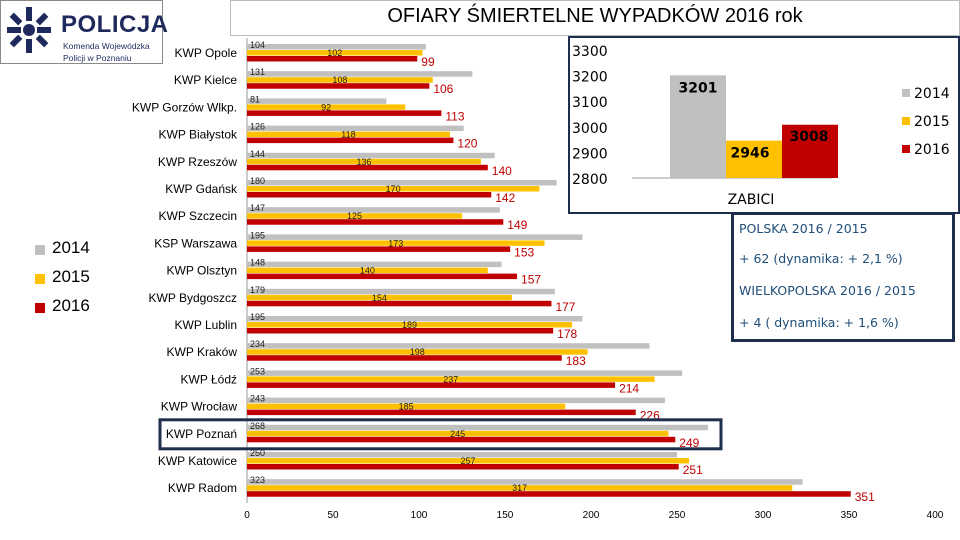  What do you see at coordinates (373, 210) in the screenshot?
I see `bar-2014-kwp-szczecin` at bounding box center [373, 210].